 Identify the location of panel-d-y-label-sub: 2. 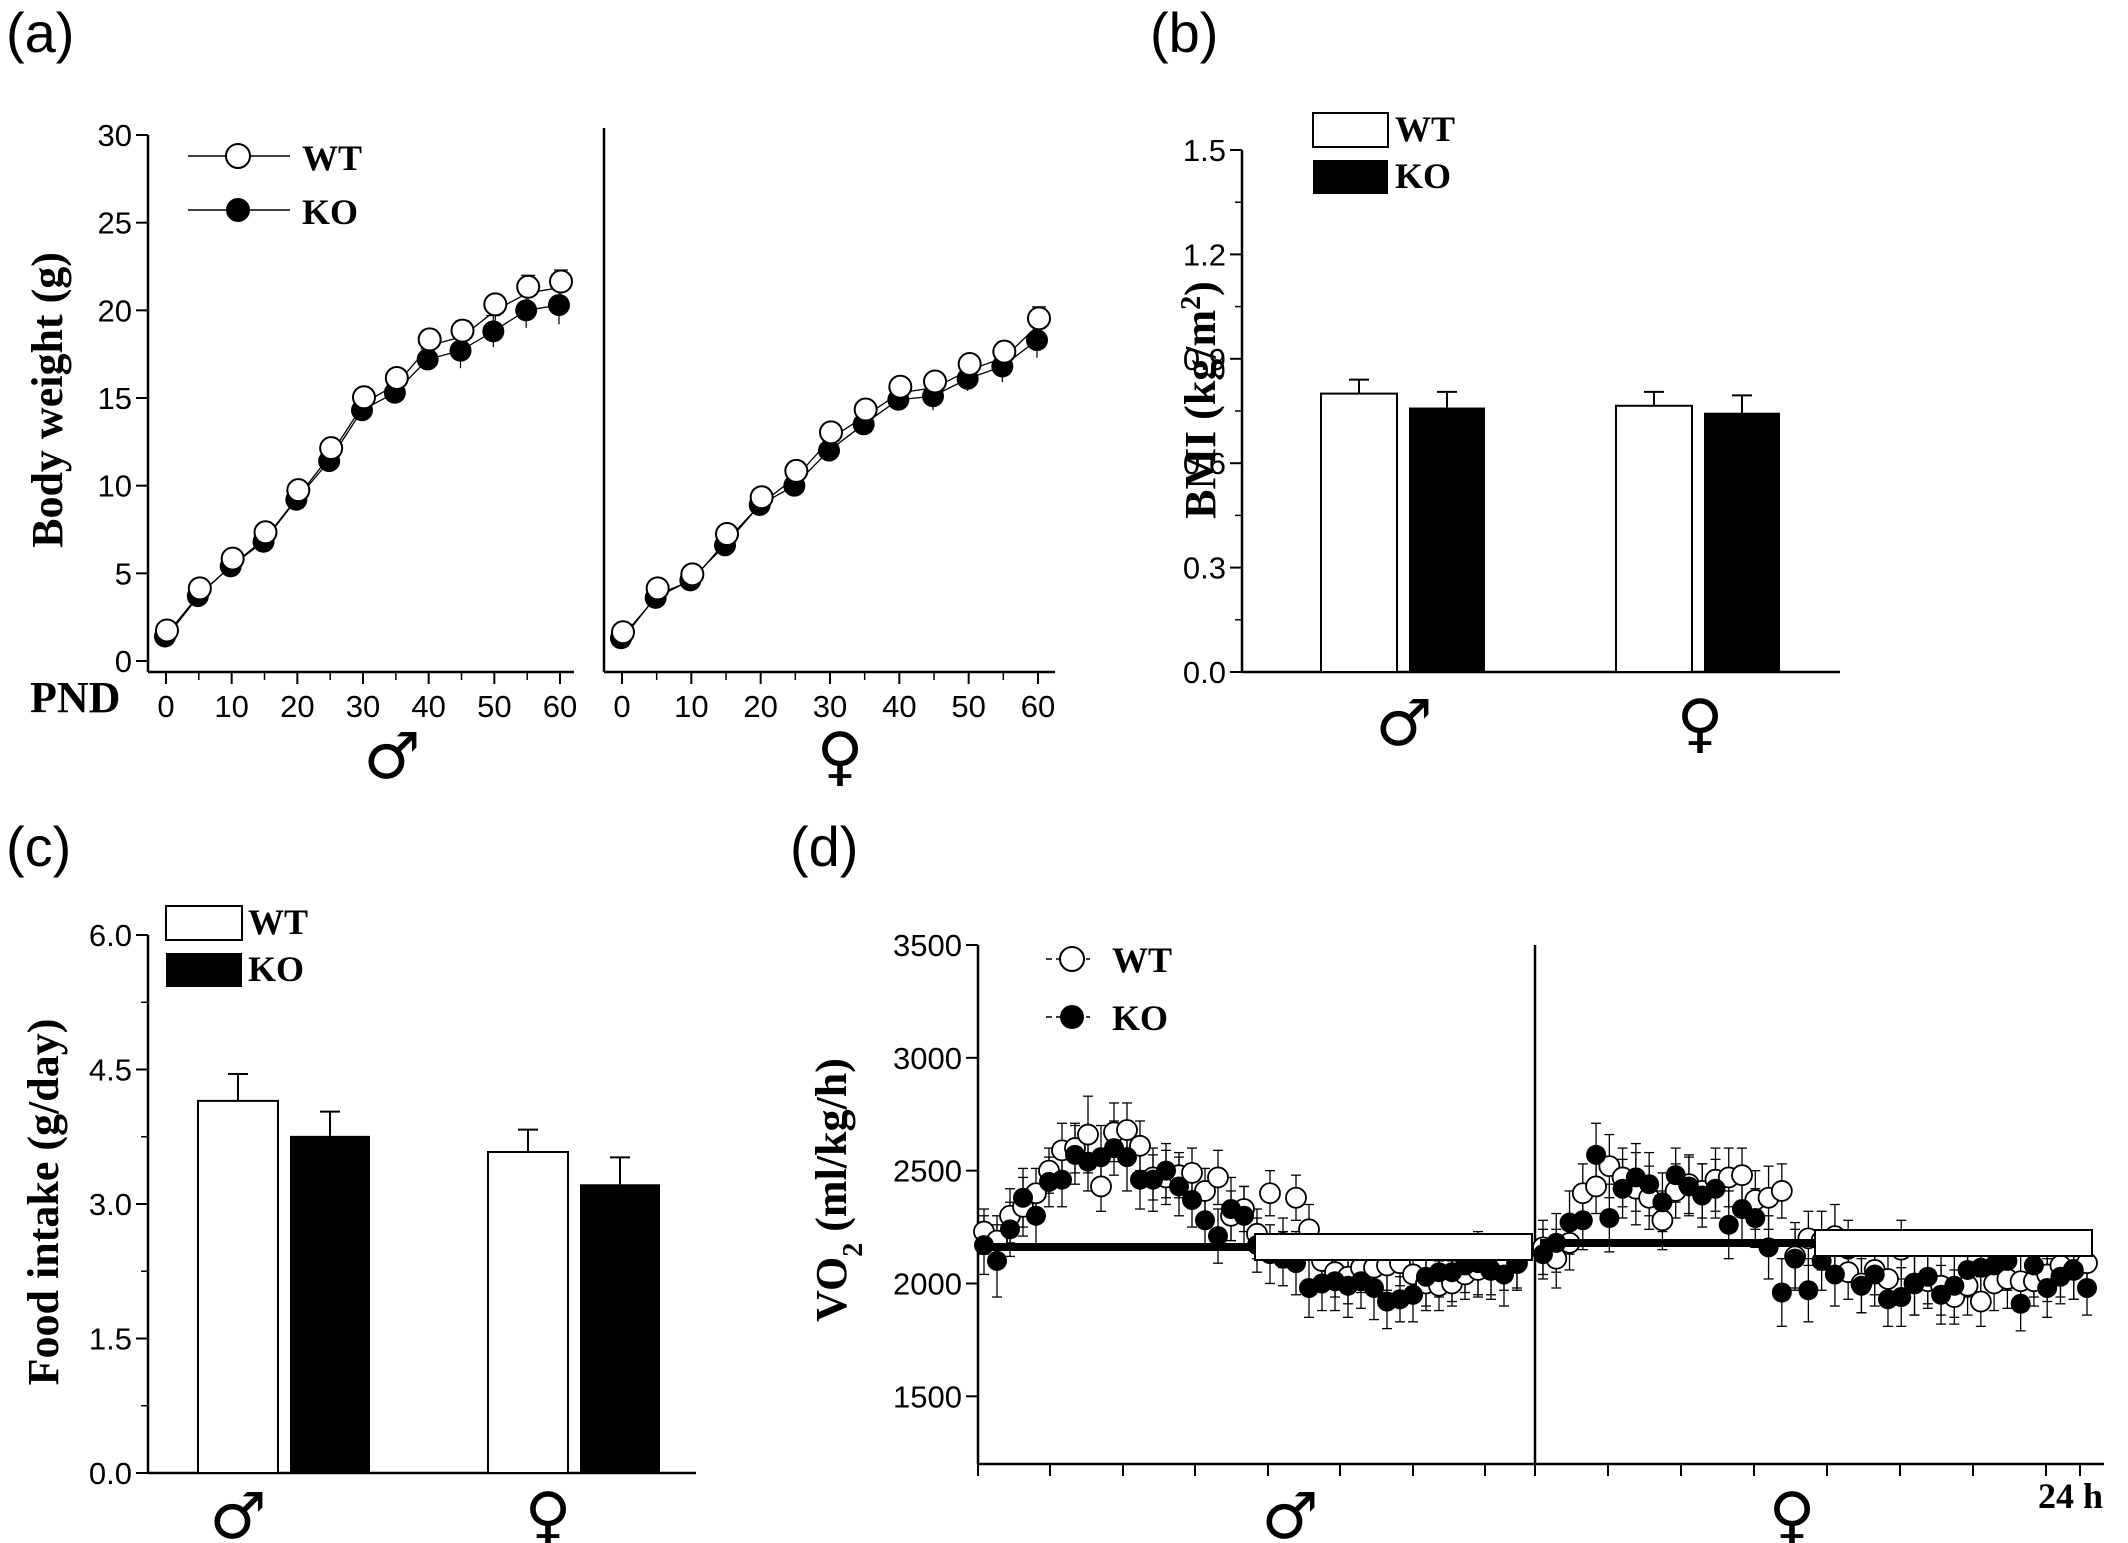
(853, 1250).